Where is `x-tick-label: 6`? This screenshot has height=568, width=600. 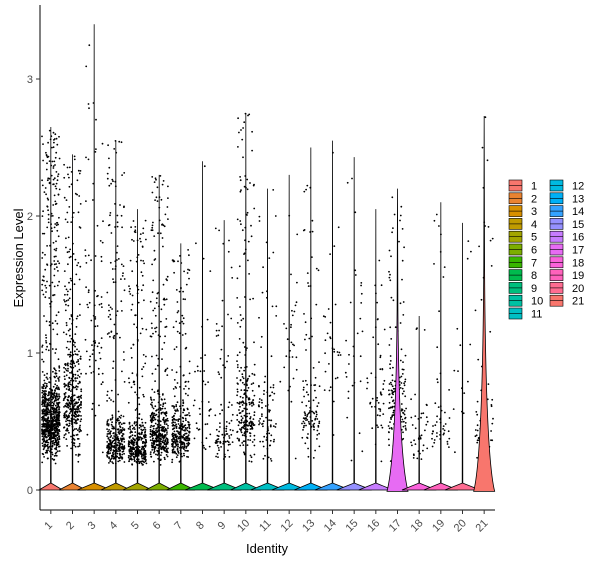
x-tick-label: 6 is located at coordinates (157, 525).